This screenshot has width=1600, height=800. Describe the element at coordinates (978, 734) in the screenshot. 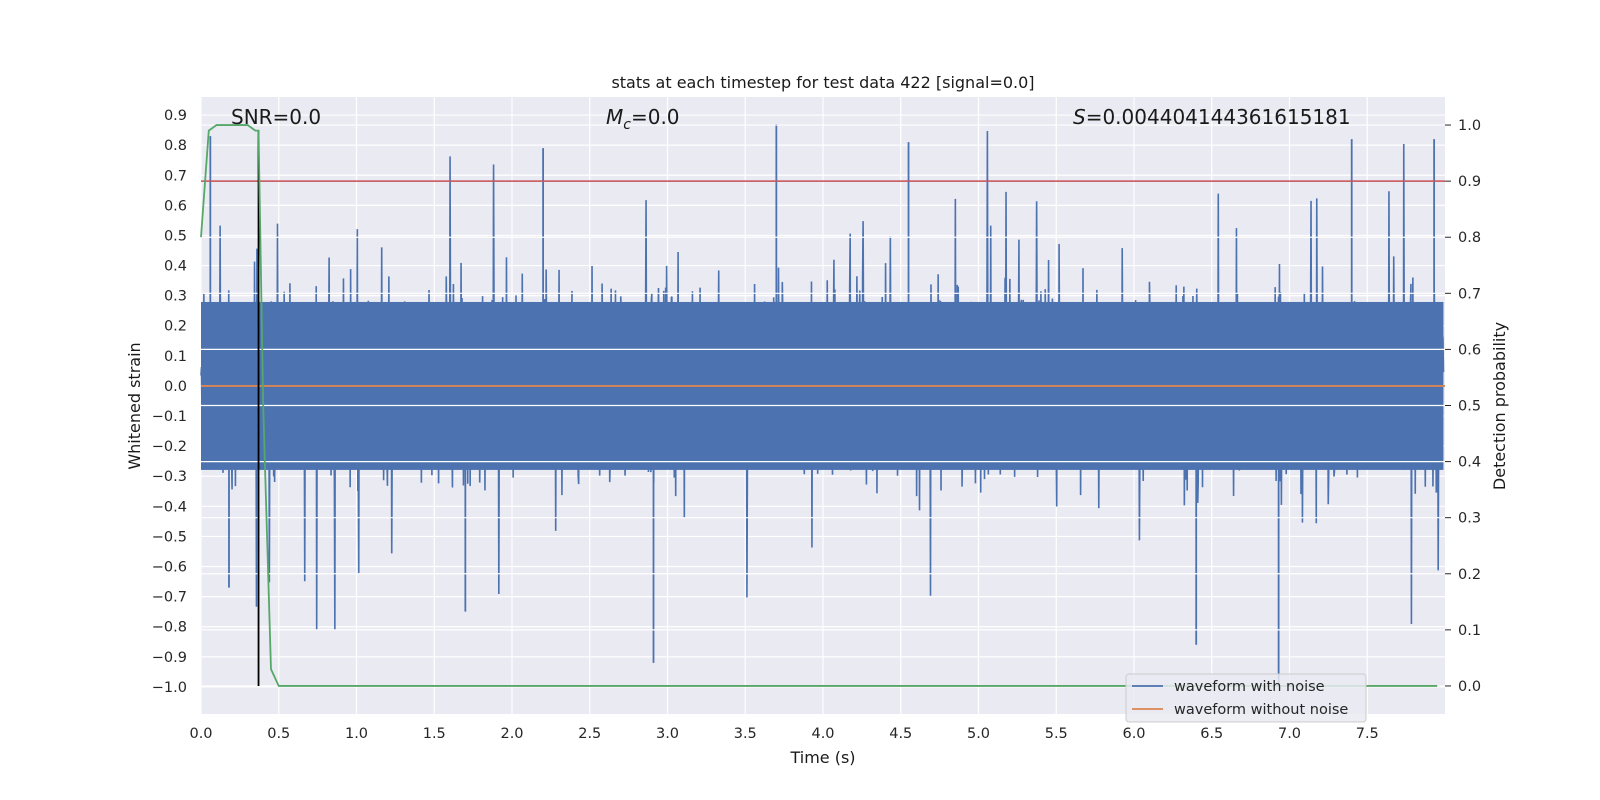

I see `x-tick-label: 5.0` at that location.